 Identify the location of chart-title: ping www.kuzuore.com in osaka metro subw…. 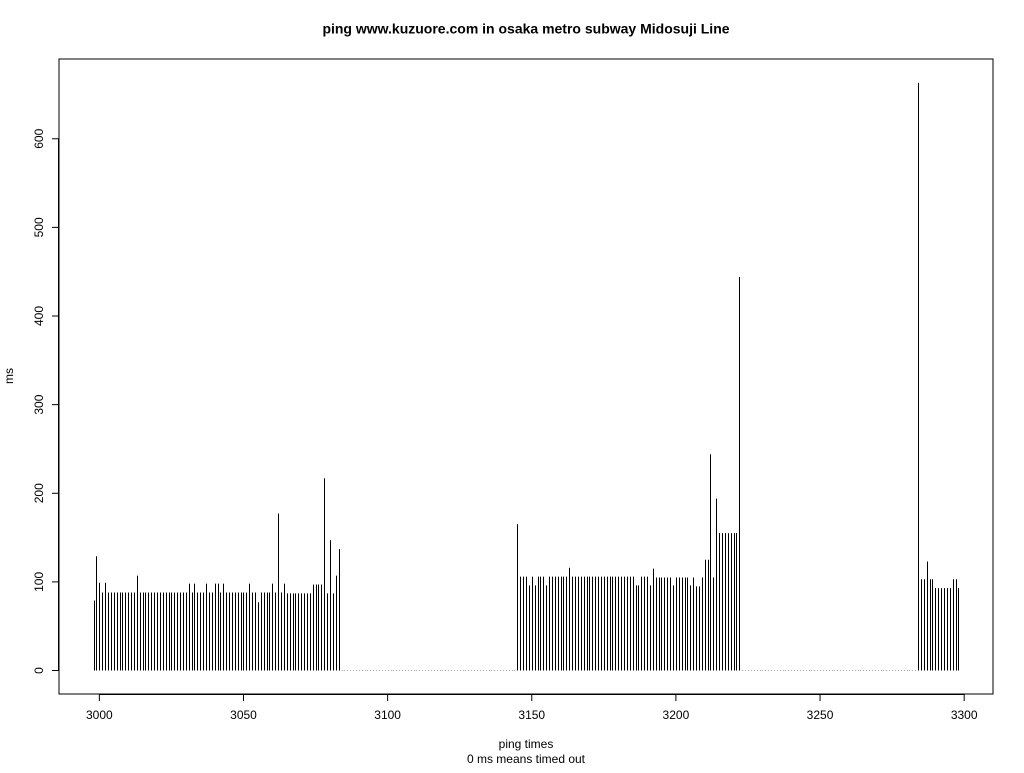
(525, 29).